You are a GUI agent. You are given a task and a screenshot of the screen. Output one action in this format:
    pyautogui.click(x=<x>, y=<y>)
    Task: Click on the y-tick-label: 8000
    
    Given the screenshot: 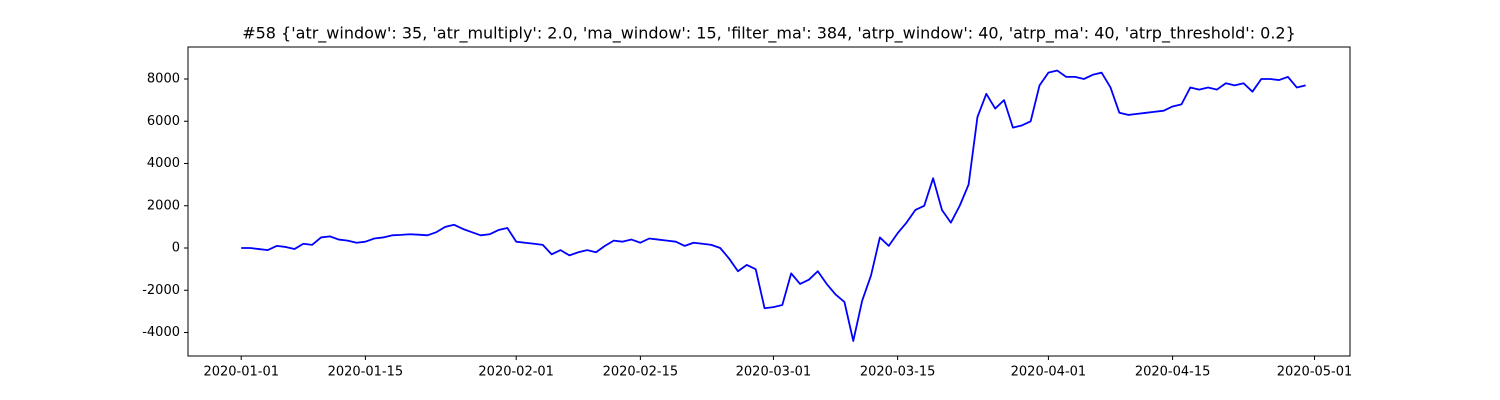 What is the action you would take?
    pyautogui.click(x=163, y=79)
    